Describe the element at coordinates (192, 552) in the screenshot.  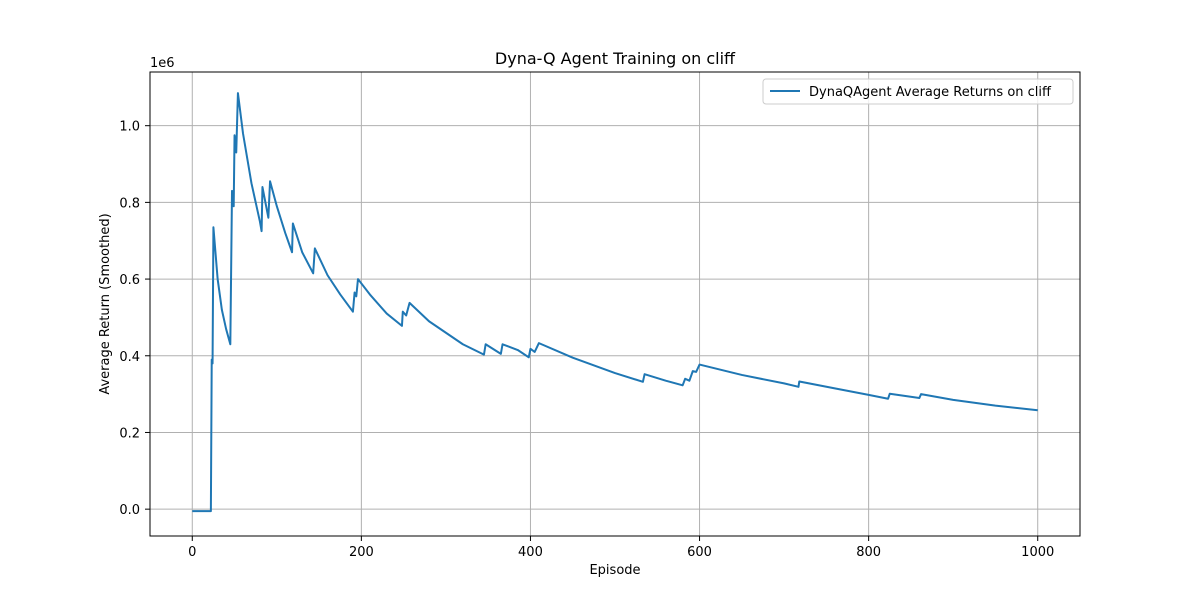
I see `x-tick-label: 0` at that location.